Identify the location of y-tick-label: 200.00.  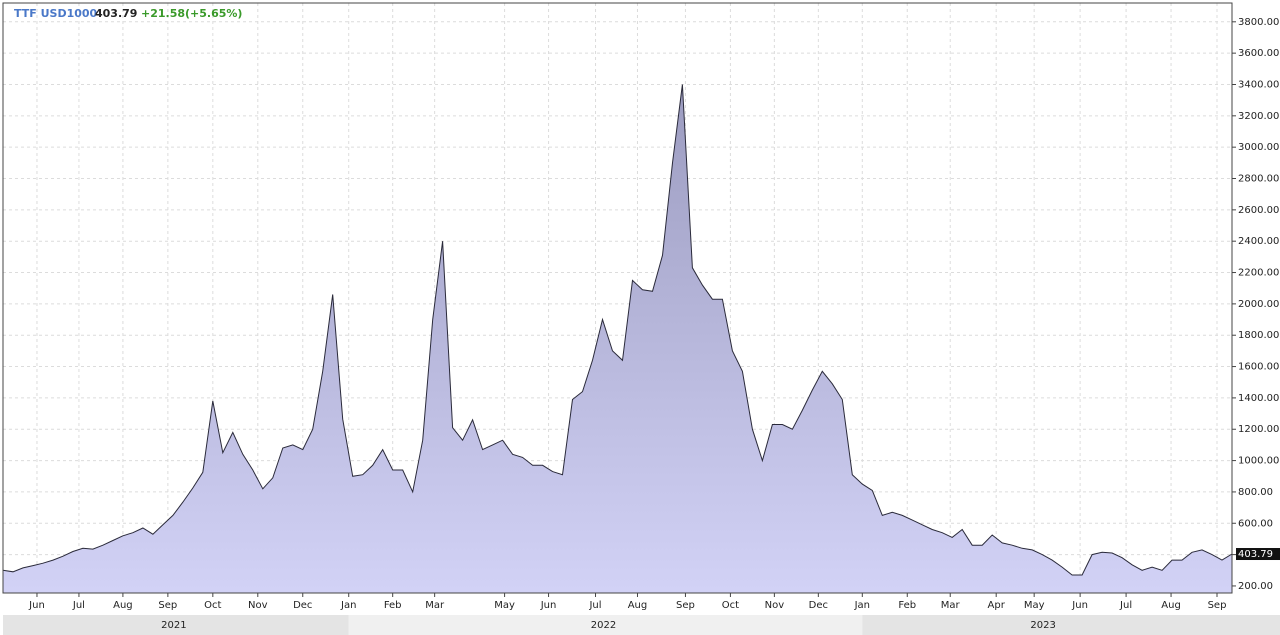
(1255, 586).